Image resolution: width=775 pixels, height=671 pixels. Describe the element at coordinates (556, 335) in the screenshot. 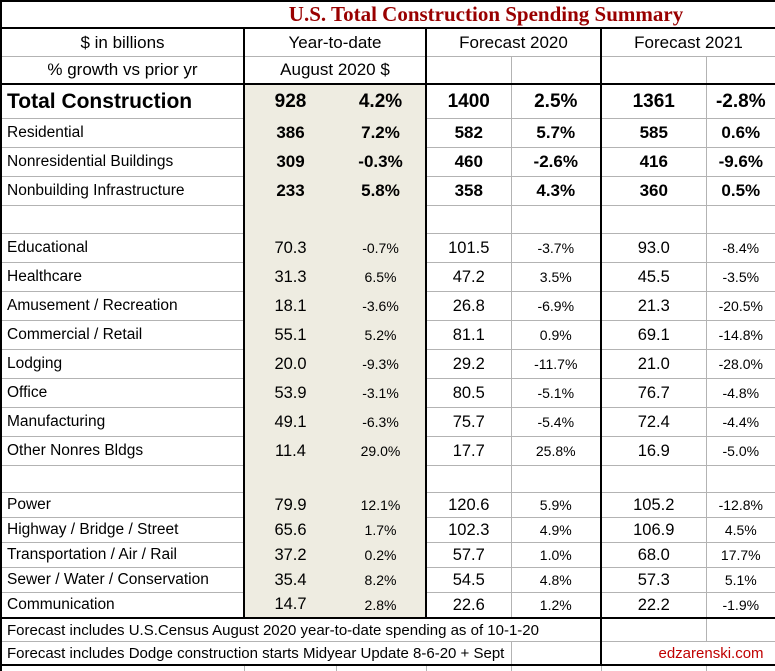

I see `f2020-pct: 0.9%` at that location.